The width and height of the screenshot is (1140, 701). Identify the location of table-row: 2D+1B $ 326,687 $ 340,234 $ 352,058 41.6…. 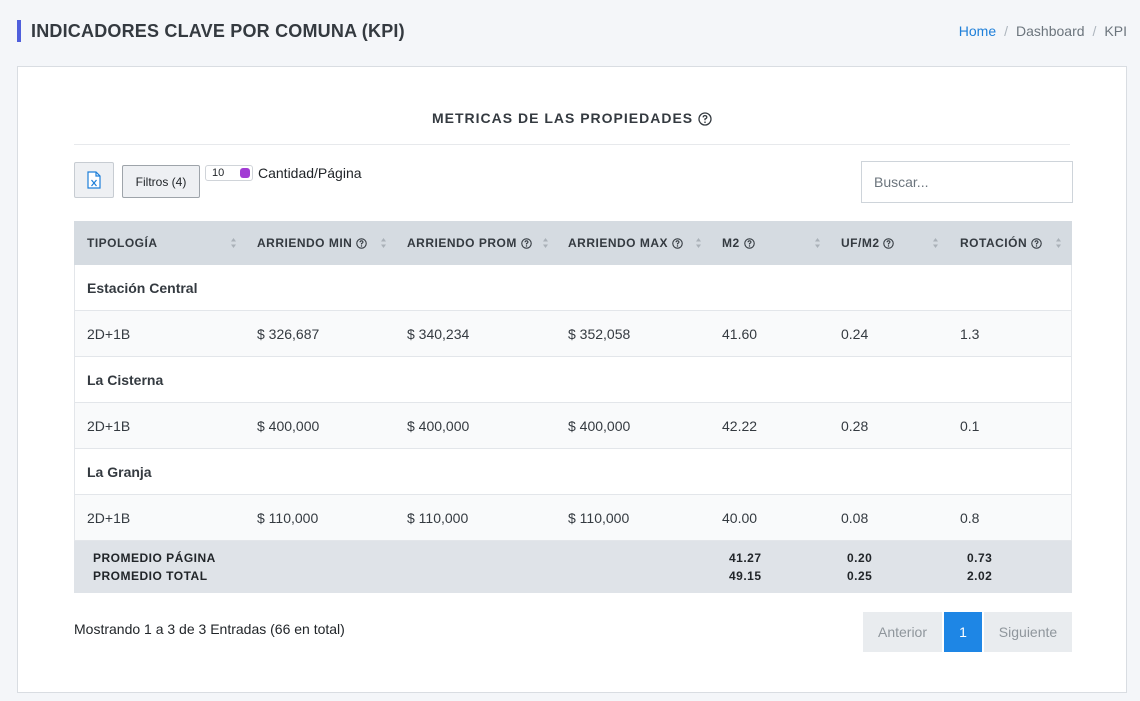
(573, 334).